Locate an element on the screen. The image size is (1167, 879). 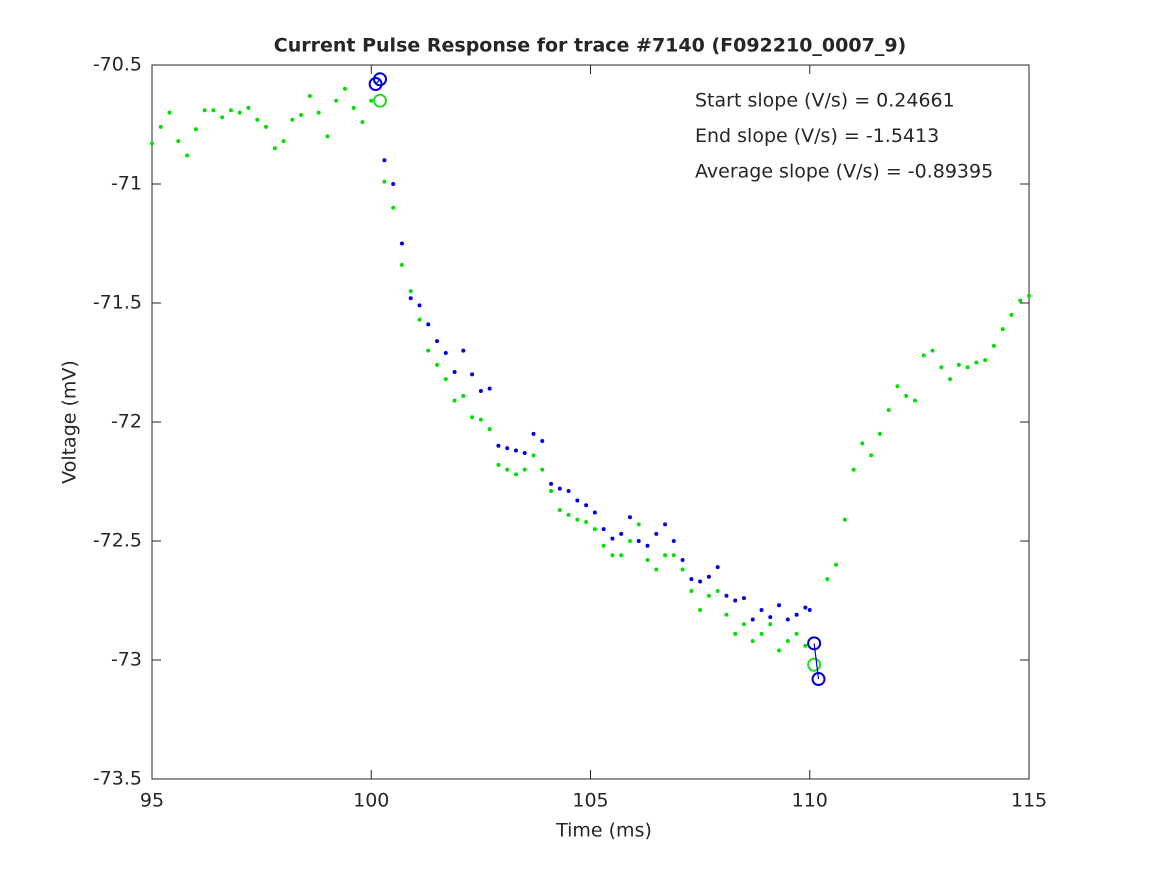
y-tick-label: -70.5 is located at coordinates (117, 65).